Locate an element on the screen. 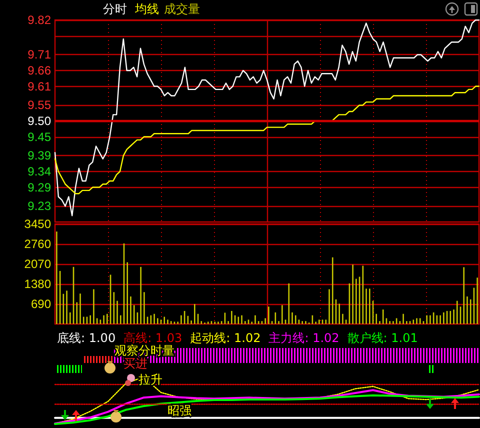  y-tick-label: 9.55 is located at coordinates (40, 105).